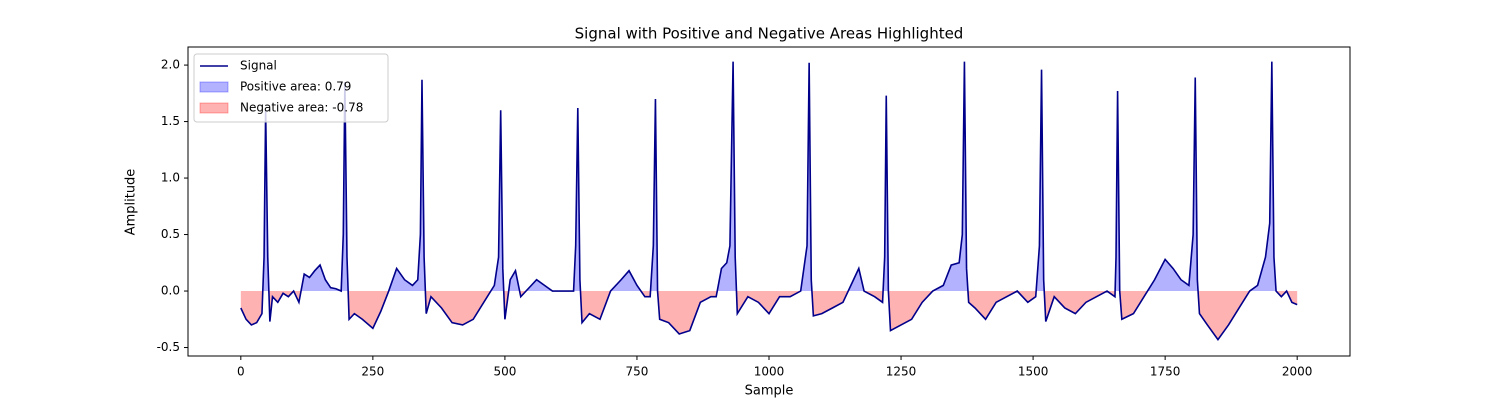 This screenshot has width=1500, height=400. I want to click on legend-label: Negative area: -0.78, so click(301, 108).